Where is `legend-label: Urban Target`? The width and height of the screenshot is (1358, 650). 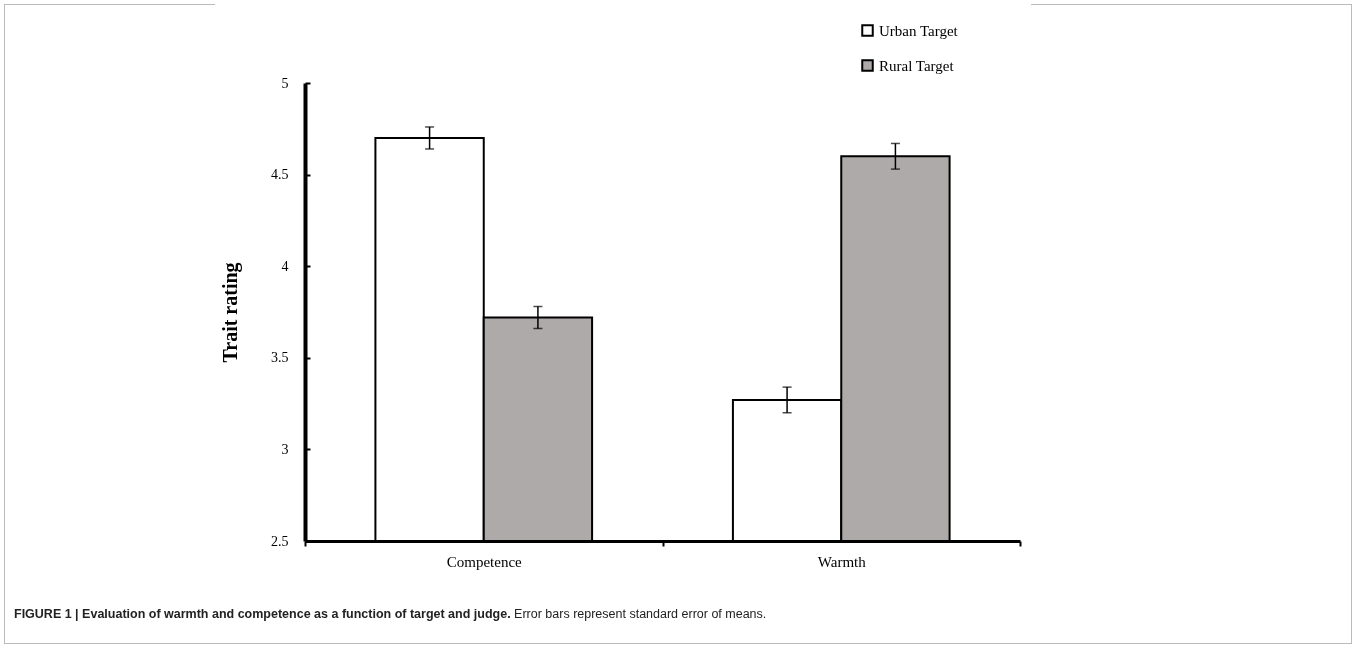 legend-label: Urban Target is located at coordinates (919, 30).